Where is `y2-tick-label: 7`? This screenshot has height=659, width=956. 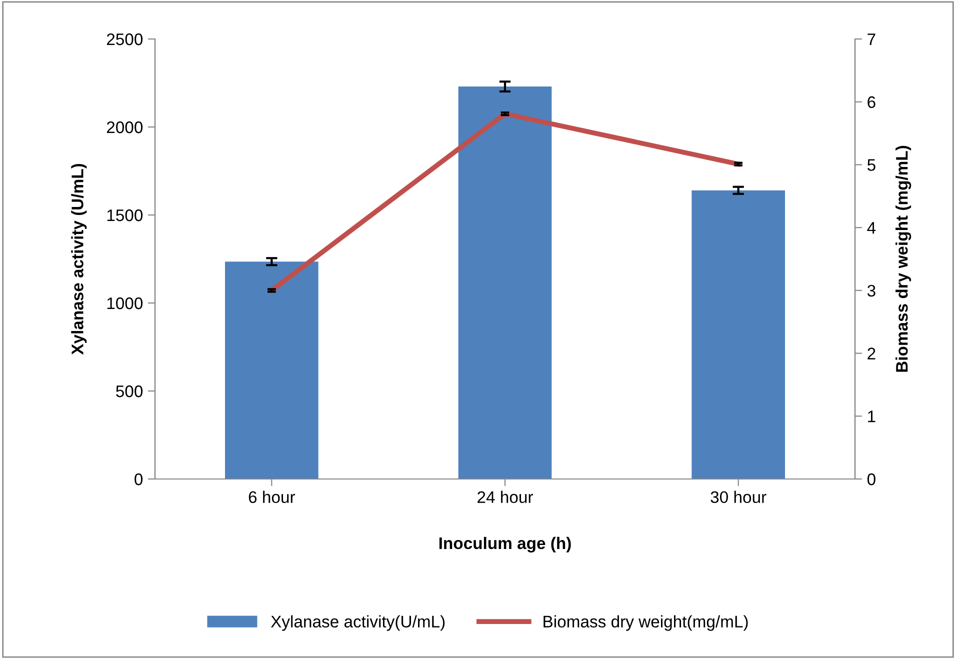 y2-tick-label: 7 is located at coordinates (872, 40).